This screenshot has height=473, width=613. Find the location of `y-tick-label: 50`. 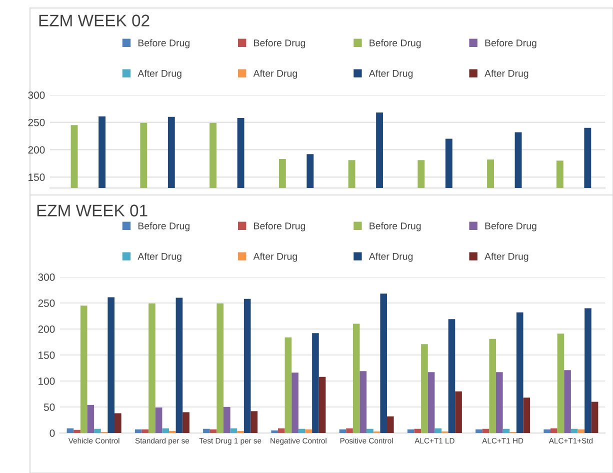

y-tick-label: 50 is located at coordinates (49, 407).